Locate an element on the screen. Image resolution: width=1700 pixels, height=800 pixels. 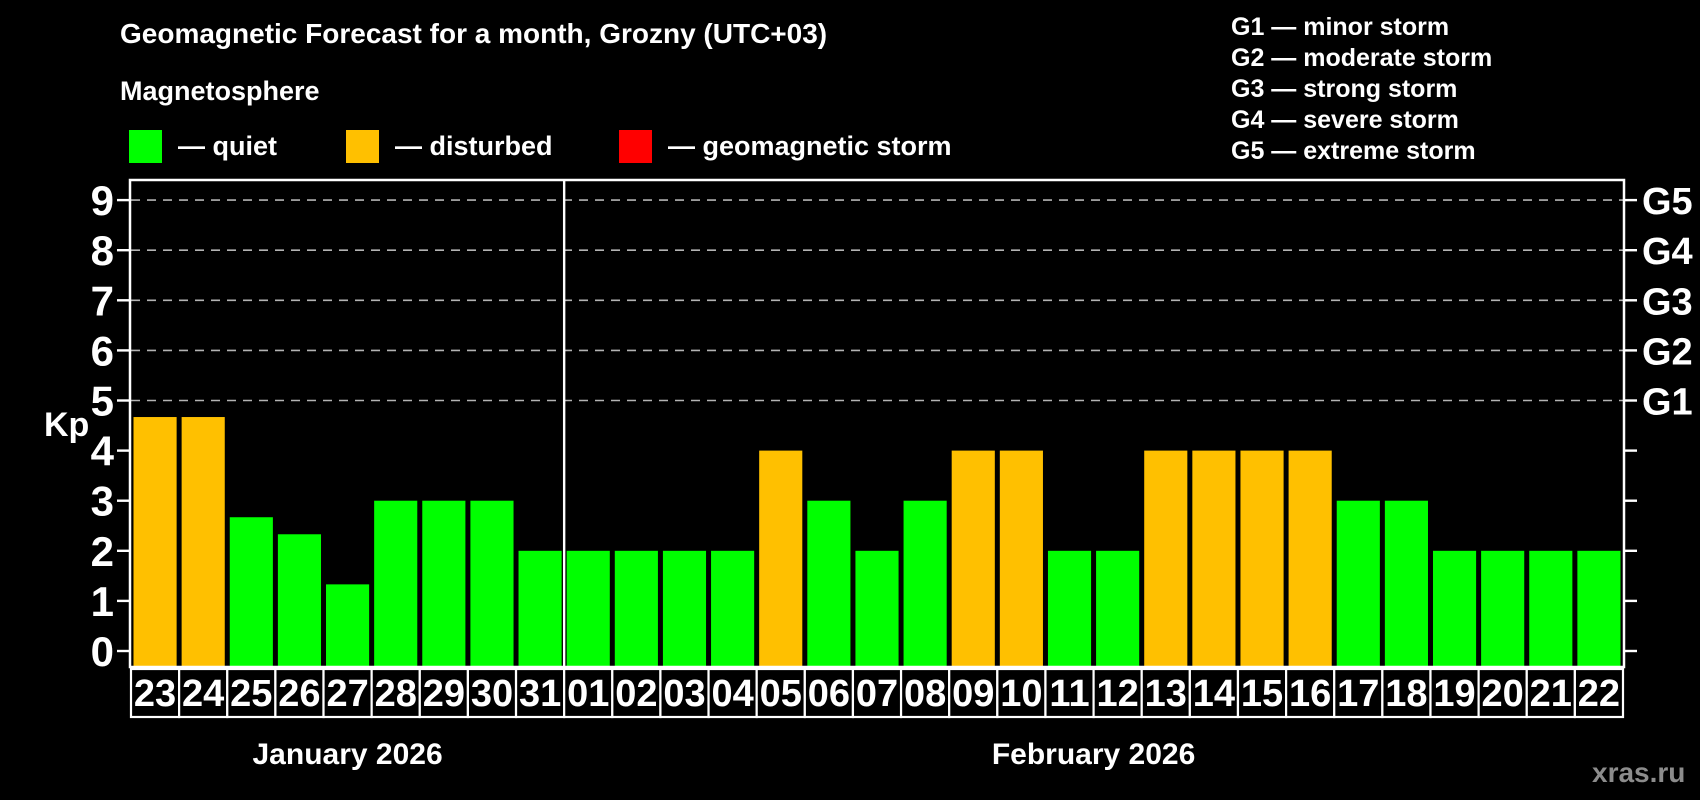
storm-label: — geomagnetic storm is located at coordinates (810, 146).